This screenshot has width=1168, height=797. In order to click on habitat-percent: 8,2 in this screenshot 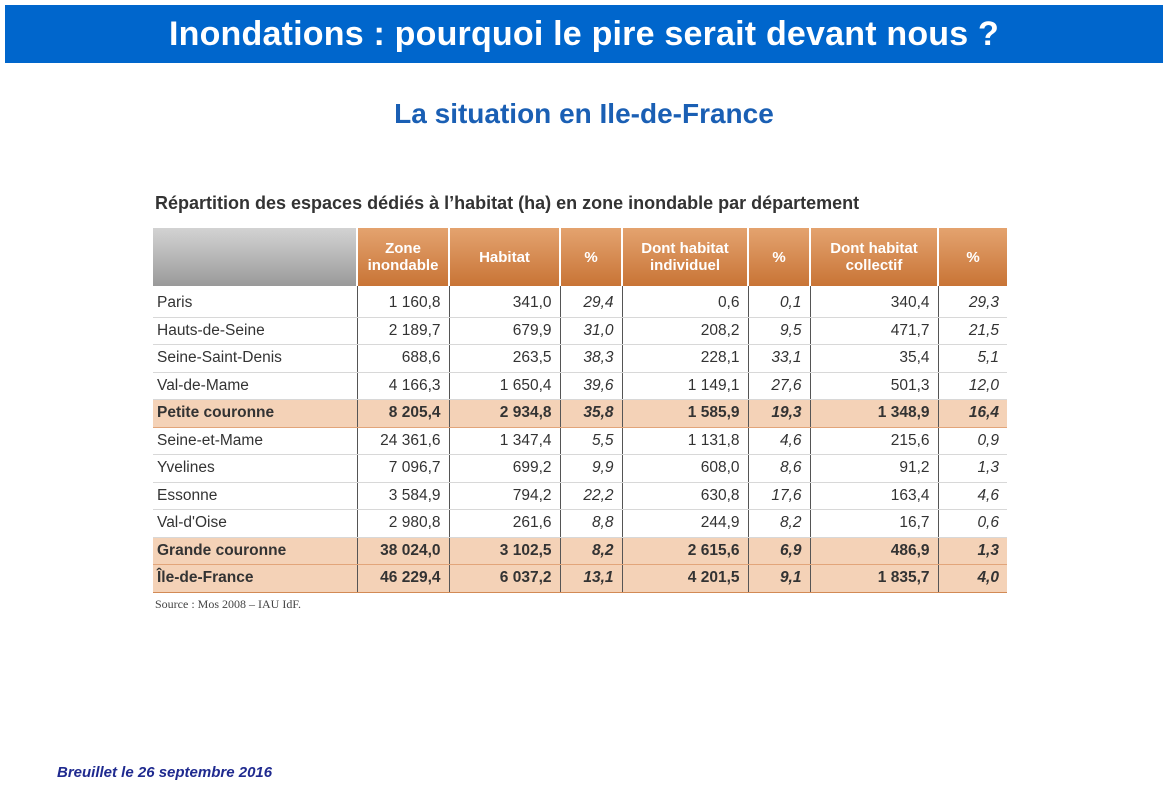, I will do `click(591, 550)`.